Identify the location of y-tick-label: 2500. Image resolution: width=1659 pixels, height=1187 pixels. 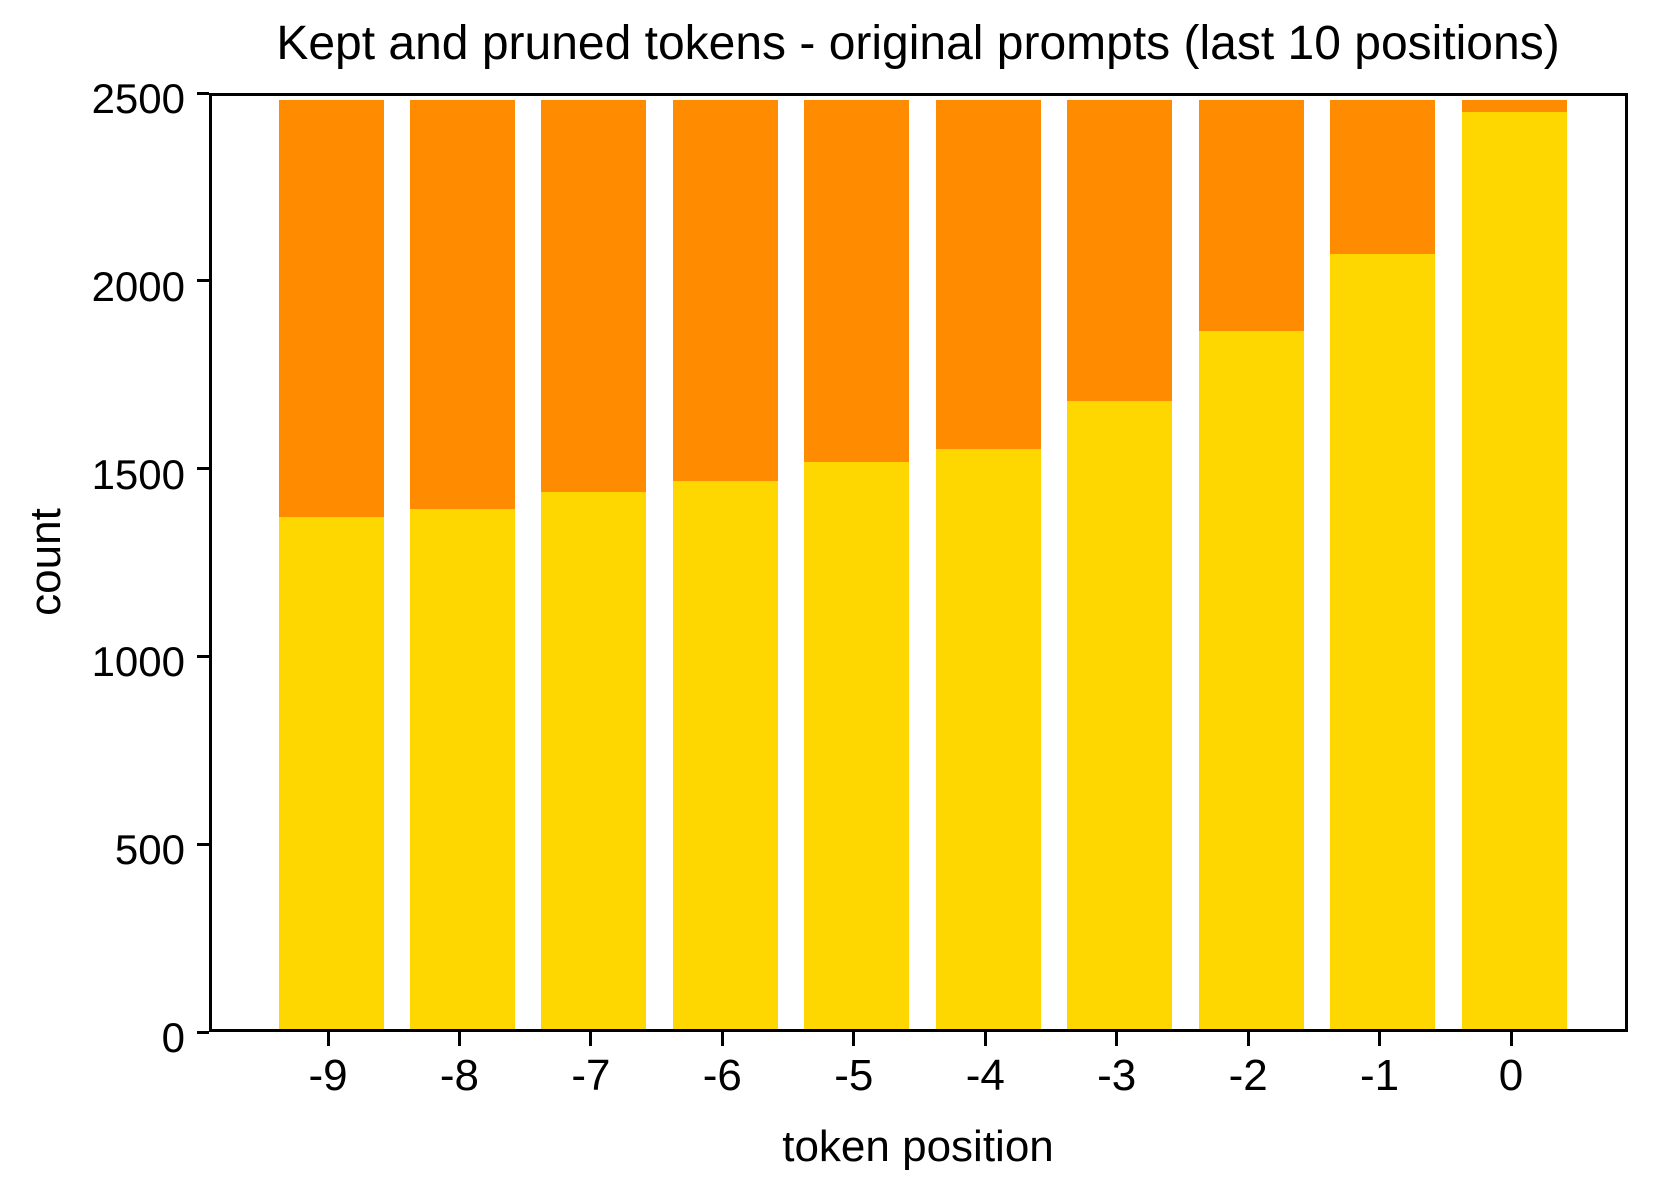
(138, 98).